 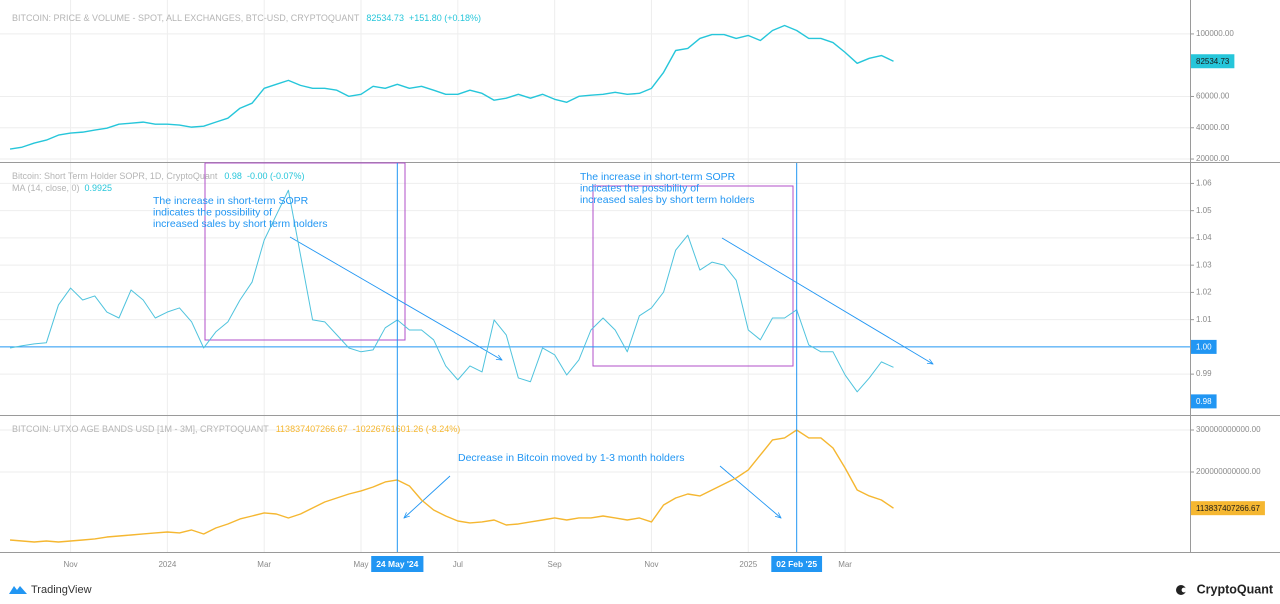 I want to click on x-tick-label: 2024, so click(x=167, y=564).